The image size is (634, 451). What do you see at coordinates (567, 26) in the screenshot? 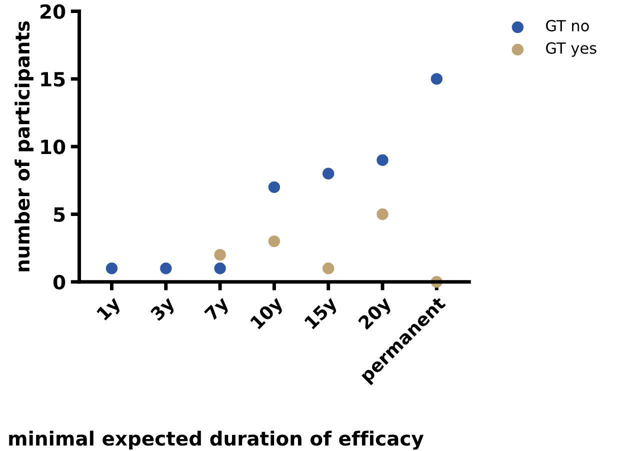
I see `legend-label: GT no` at bounding box center [567, 26].